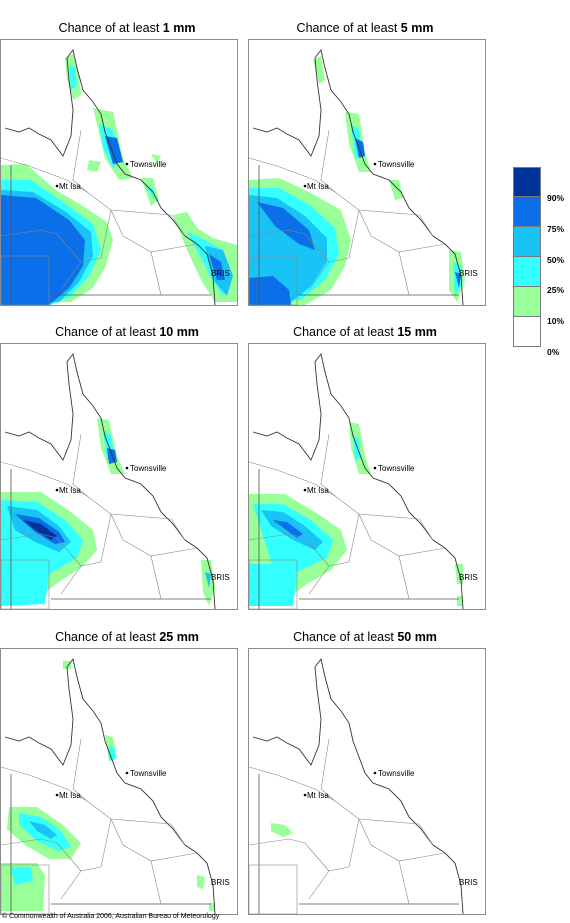 The height and width of the screenshot is (923, 570). Describe the element at coordinates (127, 28) in the screenshot. I see `panel-title-1mm: Chance of at least 1 mm` at that location.